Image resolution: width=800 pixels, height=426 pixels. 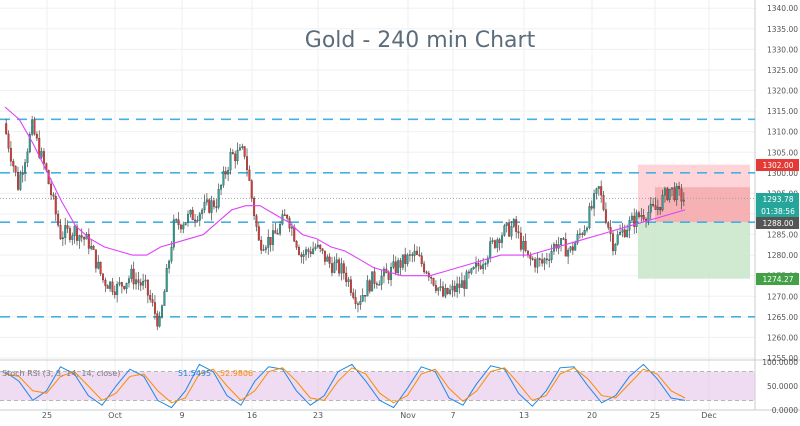 What do you see at coordinates (782, 317) in the screenshot?
I see `y-tick-label: 1265.00` at bounding box center [782, 317].